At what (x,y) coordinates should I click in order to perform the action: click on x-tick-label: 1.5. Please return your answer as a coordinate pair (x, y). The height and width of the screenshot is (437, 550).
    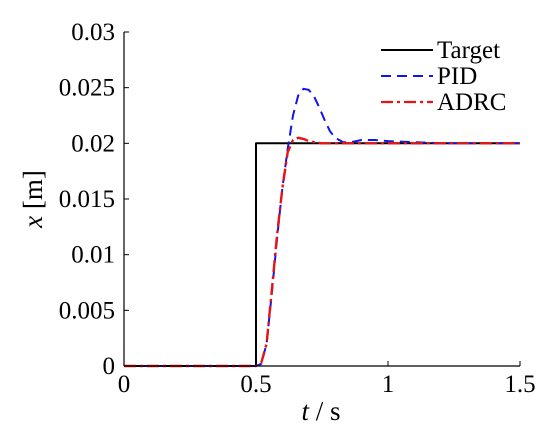
    Looking at the image, I should click on (519, 384).